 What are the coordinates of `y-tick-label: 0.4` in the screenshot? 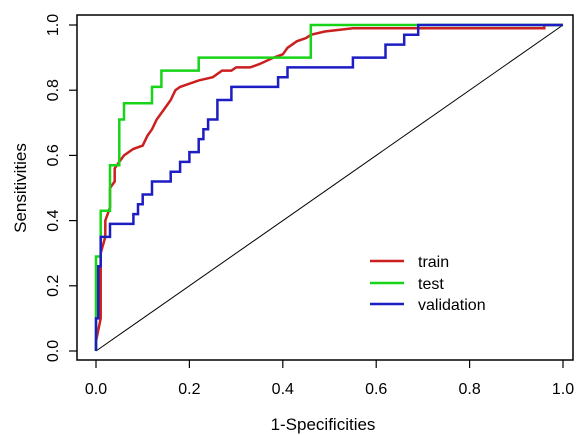 It's located at (53, 220).